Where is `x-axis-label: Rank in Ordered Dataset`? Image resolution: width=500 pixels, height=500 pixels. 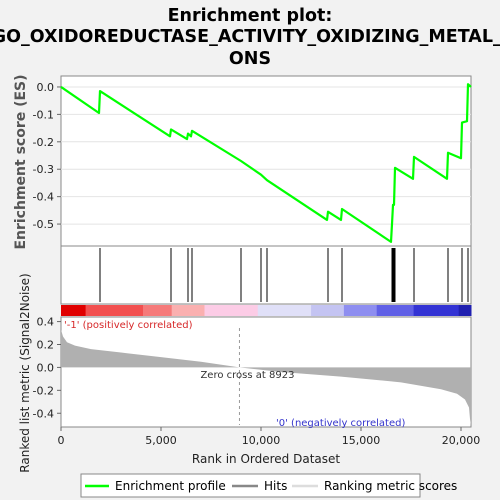 x-axis-label: Rank in Ordered Dataset is located at coordinates (266, 459).